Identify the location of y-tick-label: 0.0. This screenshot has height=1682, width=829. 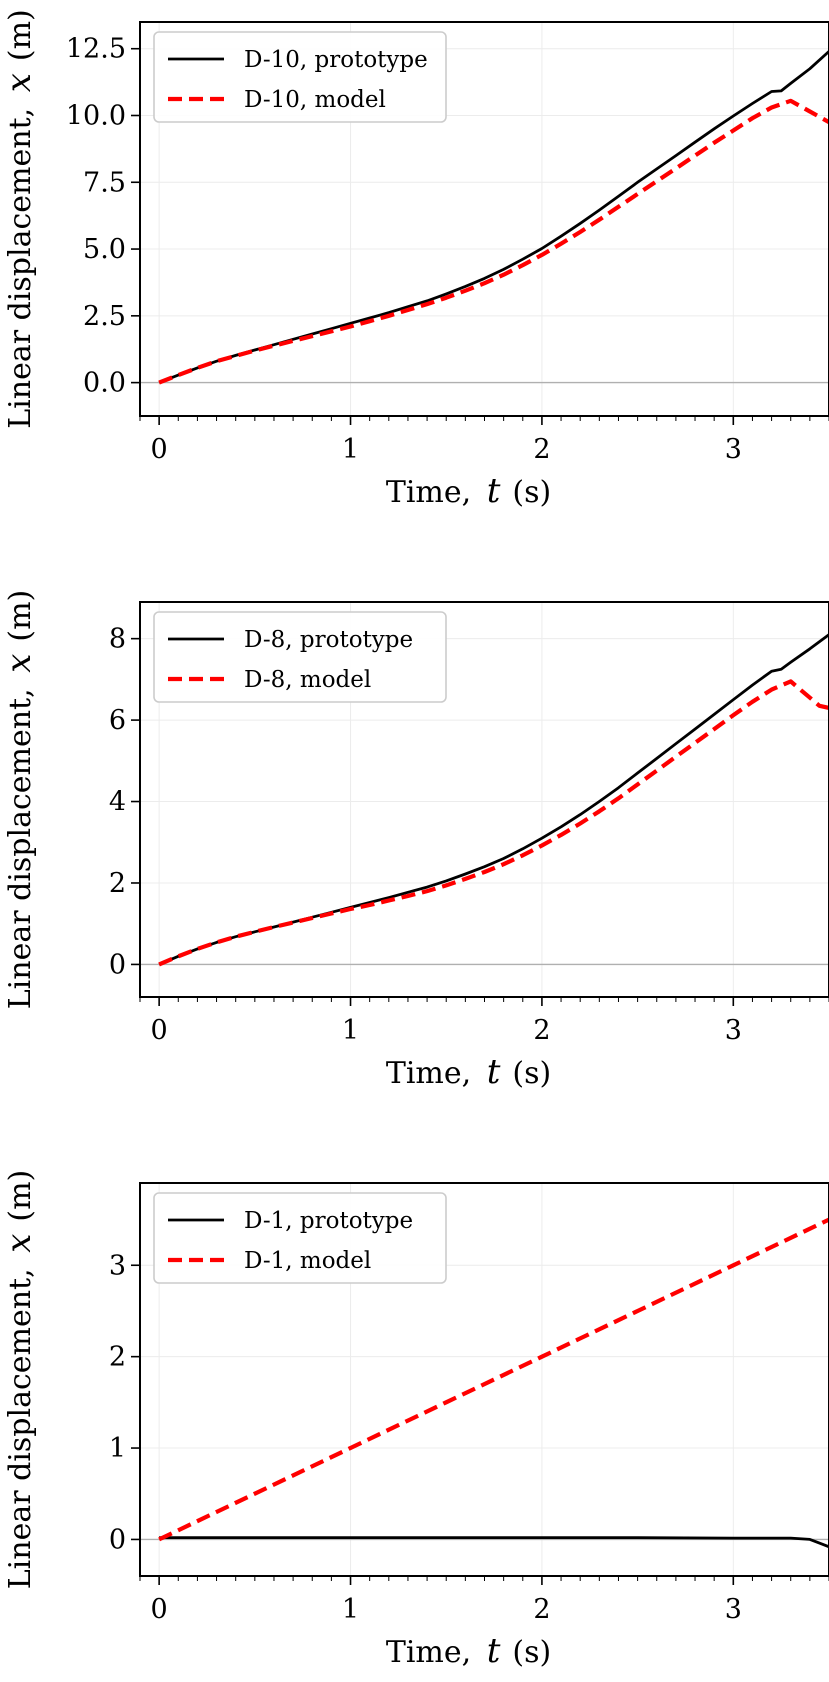
(104, 383).